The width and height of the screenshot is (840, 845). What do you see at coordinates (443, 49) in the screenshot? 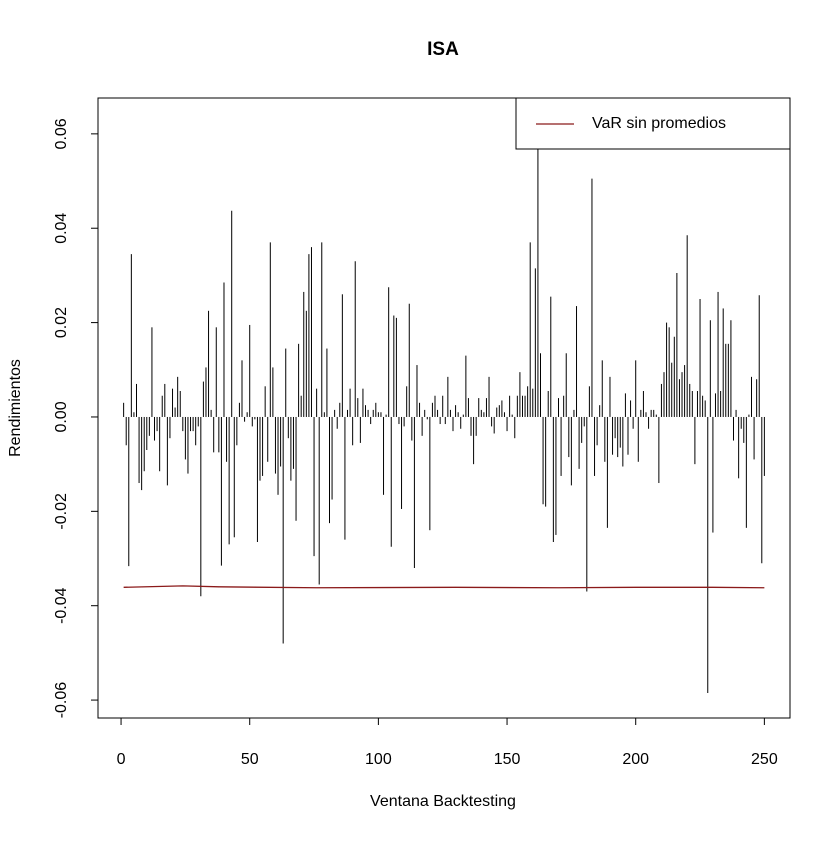
I see `chart-title: ISA` at bounding box center [443, 49].